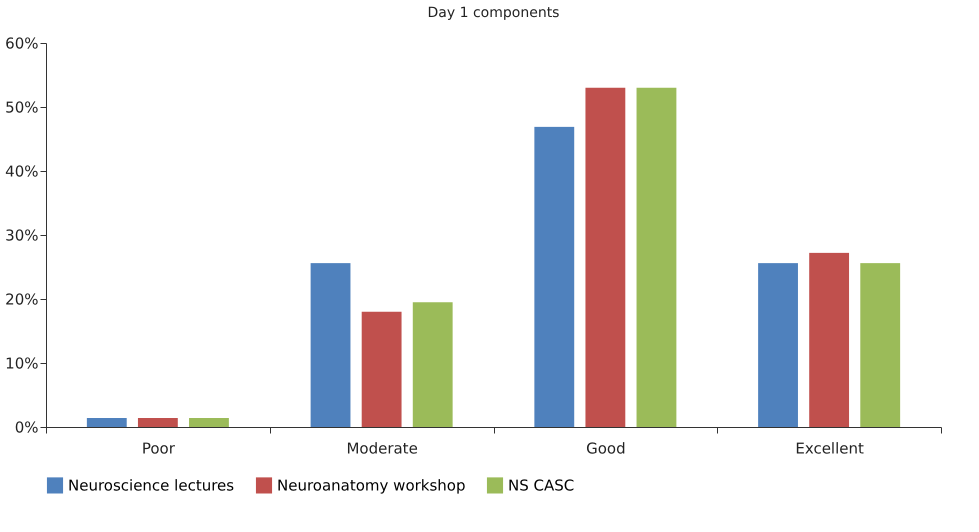 This screenshot has height=532, width=979. I want to click on y-tick-label: 0%, so click(26, 427).